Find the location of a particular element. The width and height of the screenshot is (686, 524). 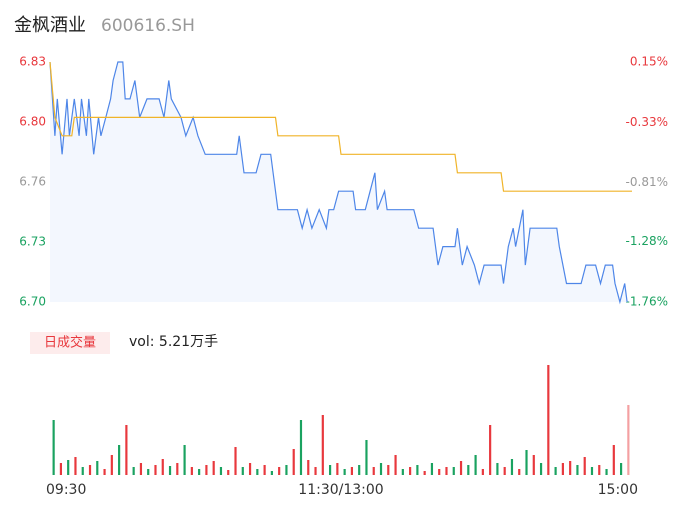

y2-tick-label: -0.81% is located at coordinates (647, 182).